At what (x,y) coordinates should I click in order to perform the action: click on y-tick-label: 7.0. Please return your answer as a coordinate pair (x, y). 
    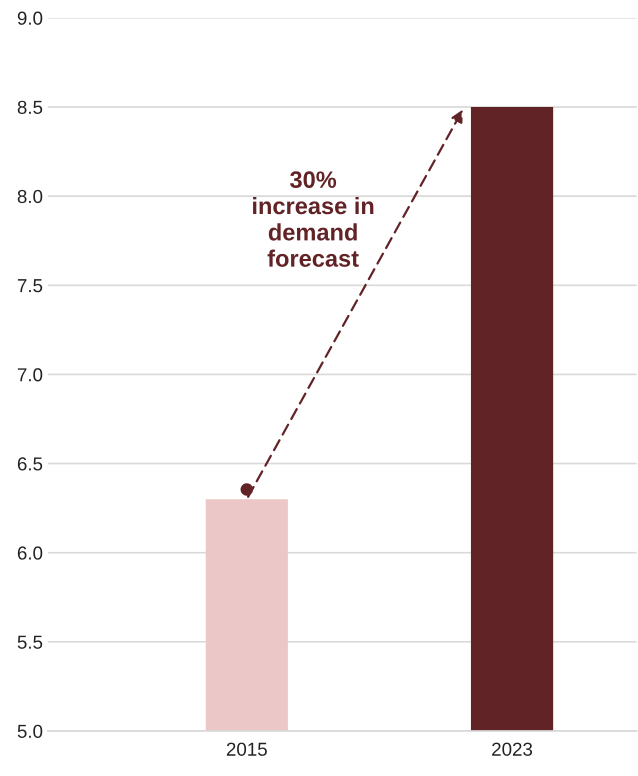
    Looking at the image, I should click on (30, 375).